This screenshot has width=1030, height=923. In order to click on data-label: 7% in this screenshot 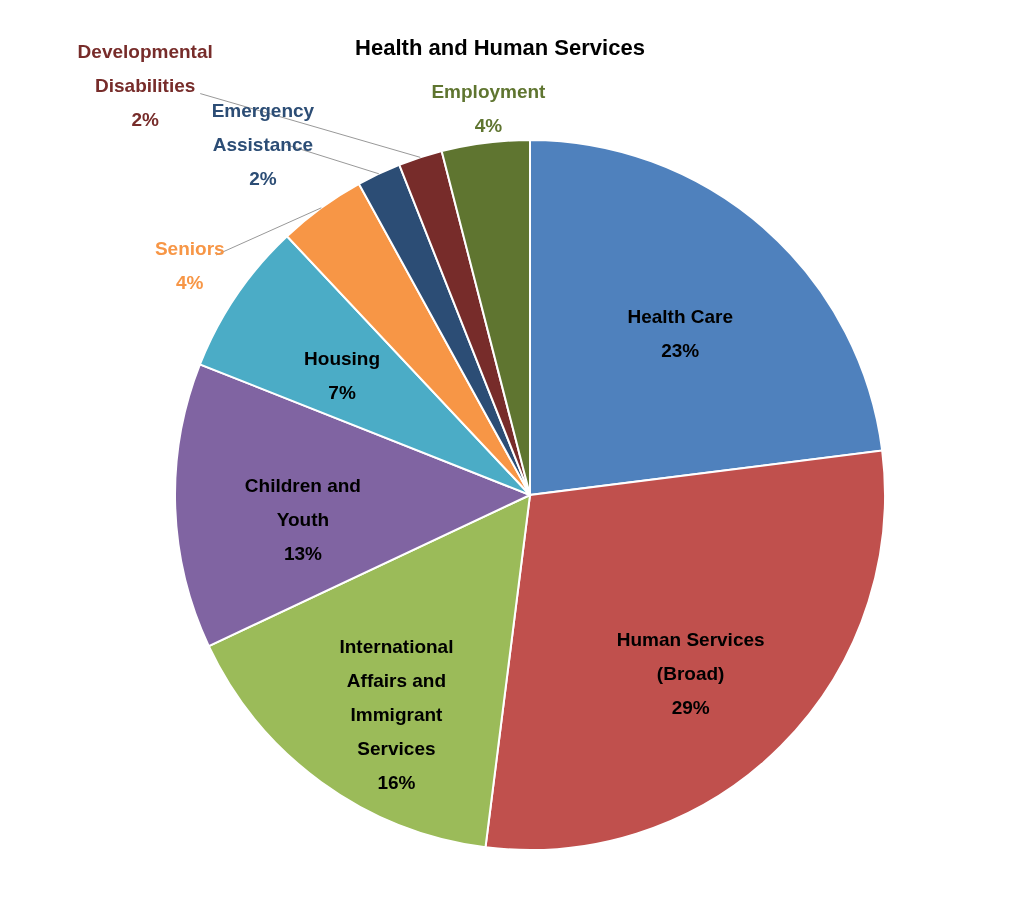, I will do `click(342, 393)`.